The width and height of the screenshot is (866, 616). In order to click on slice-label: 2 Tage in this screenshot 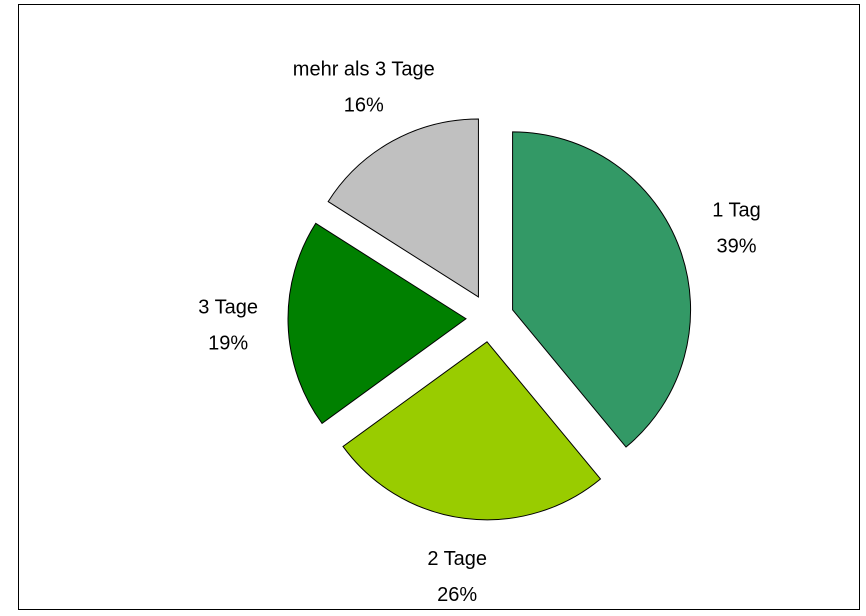, I will do `click(457, 559)`.